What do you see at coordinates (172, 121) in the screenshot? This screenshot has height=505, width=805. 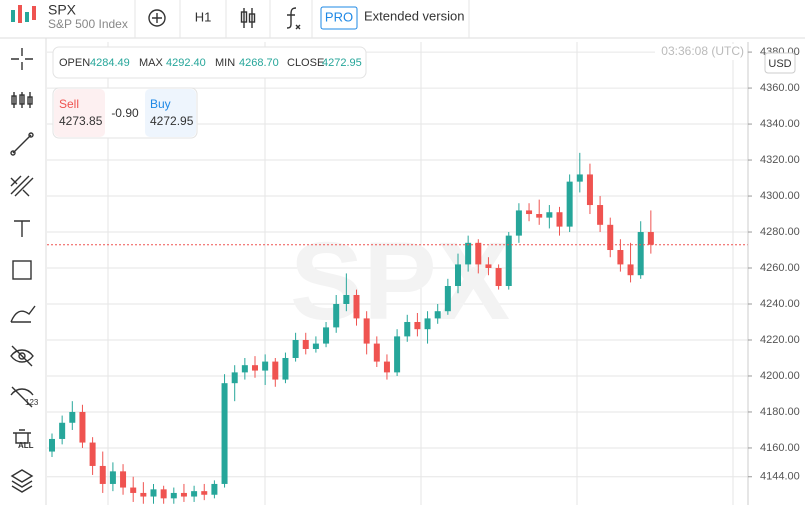 I see `buy-price: 4272.95` at bounding box center [172, 121].